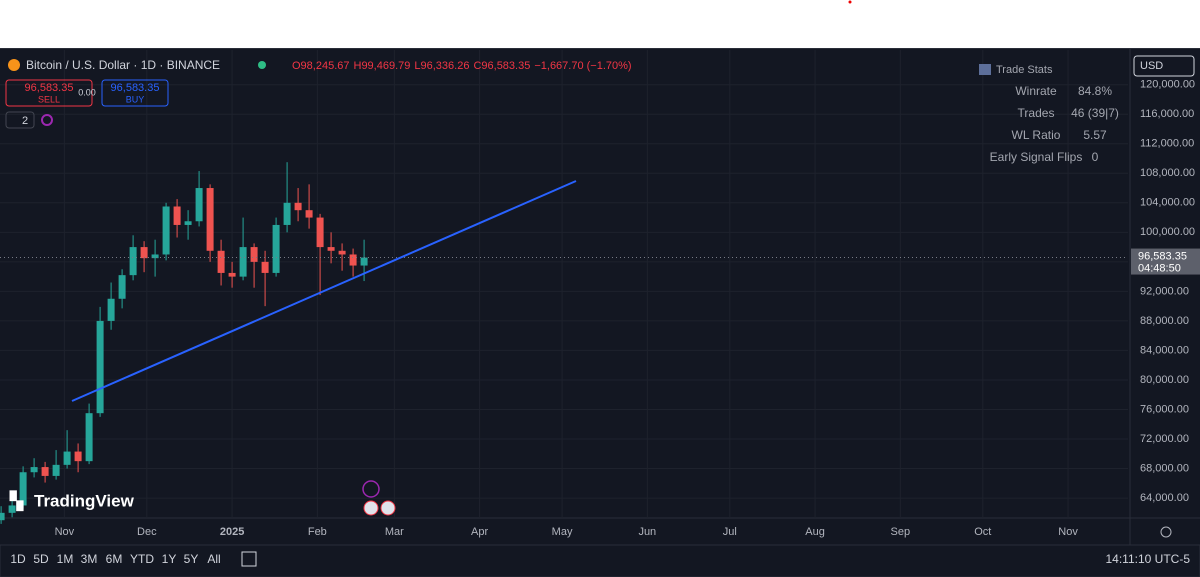  Describe the element at coordinates (123, 65) in the screenshot. I see `symbol-title: Bitcoin / U.S. Dollar · 1D · BINANCE` at that location.